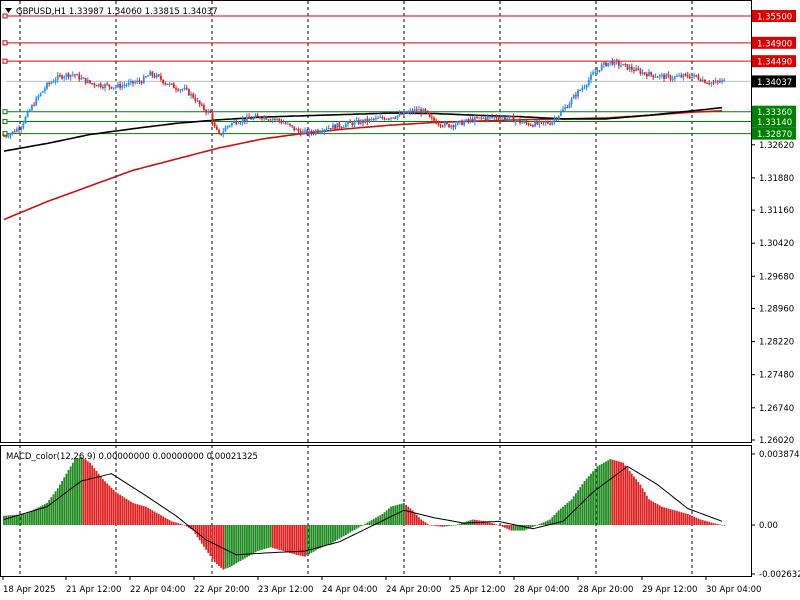  What do you see at coordinates (776, 343) in the screenshot?
I see `y-tick-label: 1.28220` at bounding box center [776, 343].